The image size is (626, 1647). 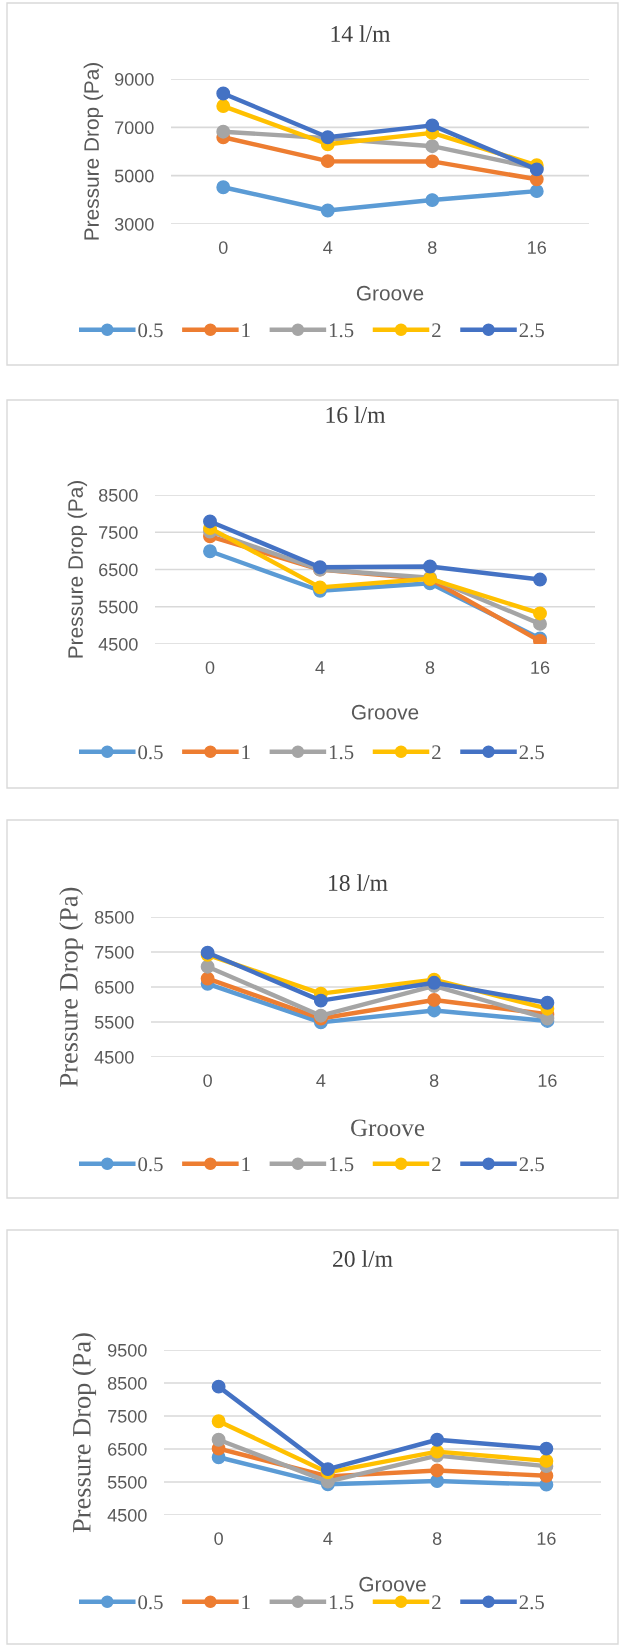 What do you see at coordinates (358, 882) in the screenshot?
I see `chart-title: 18 l/m` at bounding box center [358, 882].